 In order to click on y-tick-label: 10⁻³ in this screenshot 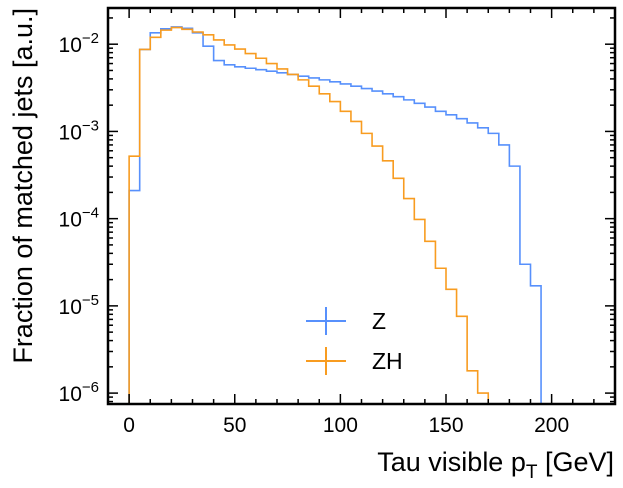, I will do `click(79, 130)`.